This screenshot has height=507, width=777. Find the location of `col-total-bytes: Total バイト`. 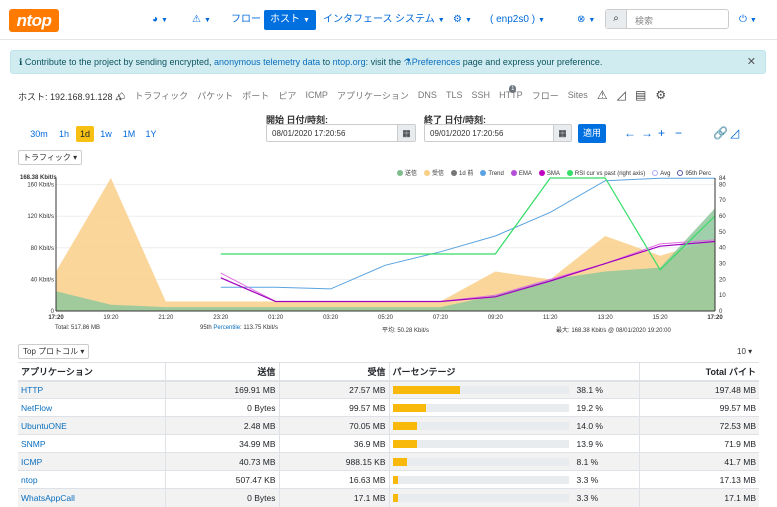

col-total-bytes: Total バイト is located at coordinates (698, 372).